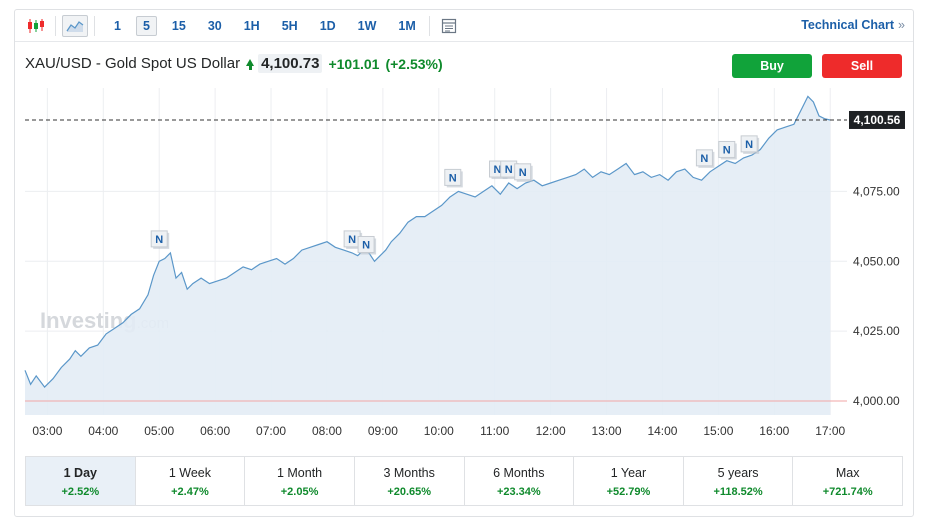 This screenshot has height=531, width=925. Describe the element at coordinates (409, 473) in the screenshot. I see `range-label: 3 Months` at that location.